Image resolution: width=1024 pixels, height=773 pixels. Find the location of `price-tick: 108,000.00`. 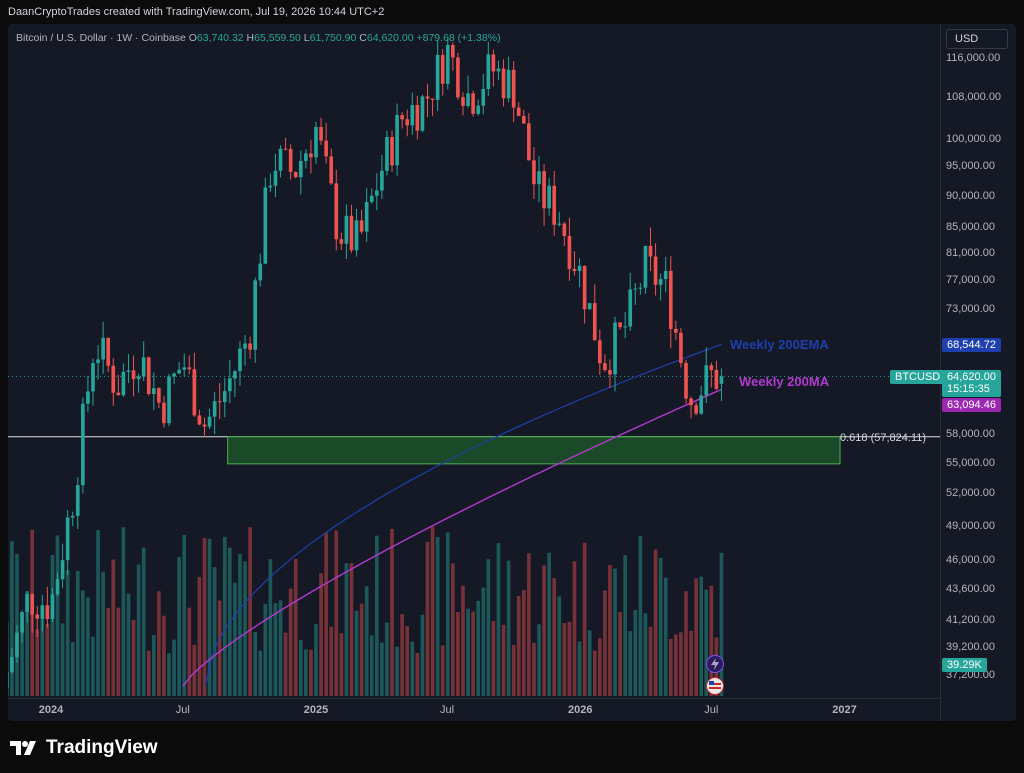

price-tick: 108,000.00 is located at coordinates (974, 96).